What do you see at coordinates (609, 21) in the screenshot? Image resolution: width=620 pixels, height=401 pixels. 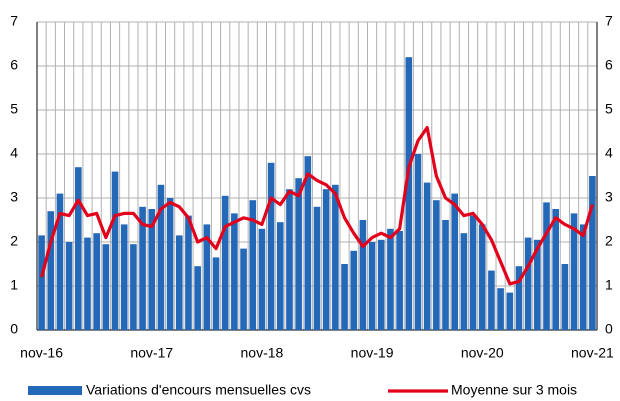 I see `y2-tick-label: 7` at bounding box center [609, 21].